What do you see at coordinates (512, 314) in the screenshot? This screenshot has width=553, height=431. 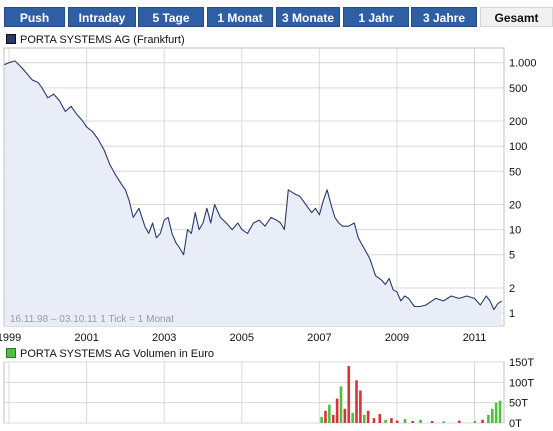 I see `price-ytick-label: 1` at bounding box center [512, 314].